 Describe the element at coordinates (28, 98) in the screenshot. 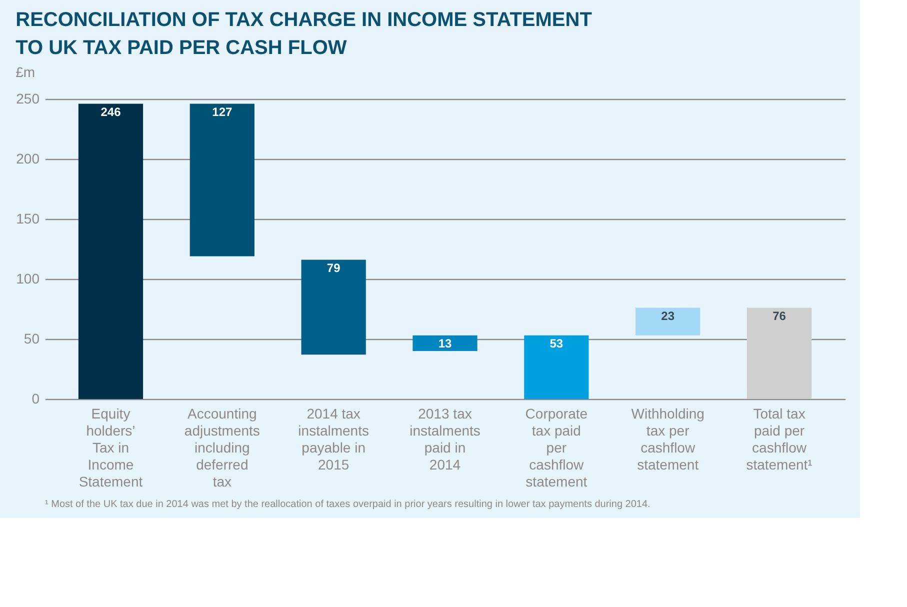

I see `y-tick-label: 250` at that location.